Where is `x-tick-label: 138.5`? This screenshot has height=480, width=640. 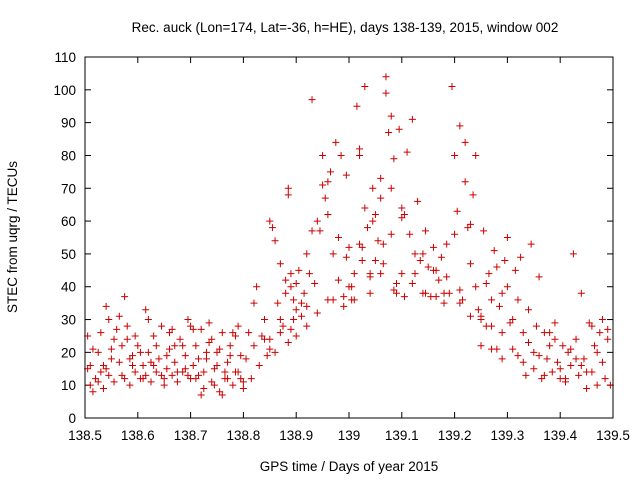 x-tick-label: 138.5 is located at coordinates (85, 435).